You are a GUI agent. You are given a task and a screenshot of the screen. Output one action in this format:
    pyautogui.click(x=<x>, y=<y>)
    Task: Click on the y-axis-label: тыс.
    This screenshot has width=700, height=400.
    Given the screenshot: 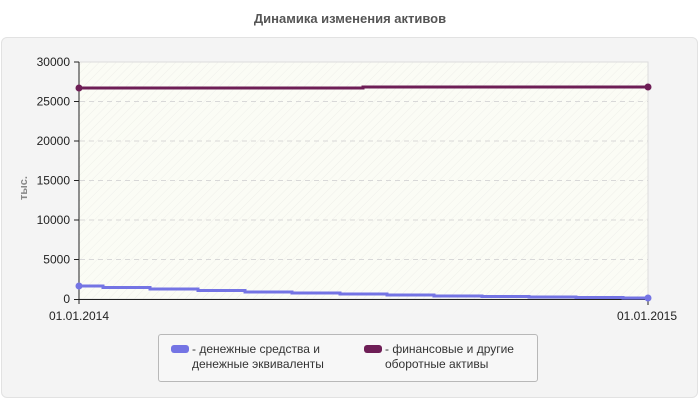 What is the action you would take?
    pyautogui.click(x=24, y=188)
    